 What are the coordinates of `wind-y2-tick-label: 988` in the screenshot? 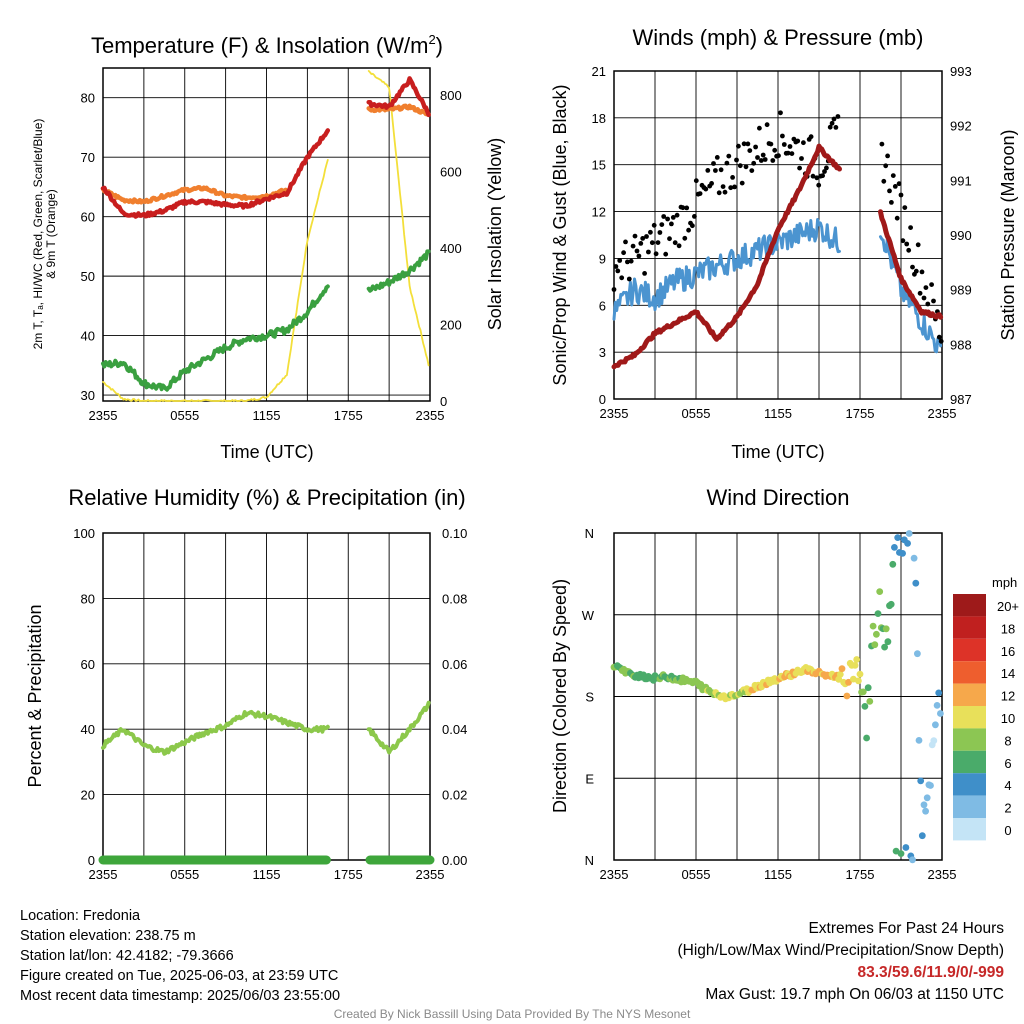 It's located at (961, 344).